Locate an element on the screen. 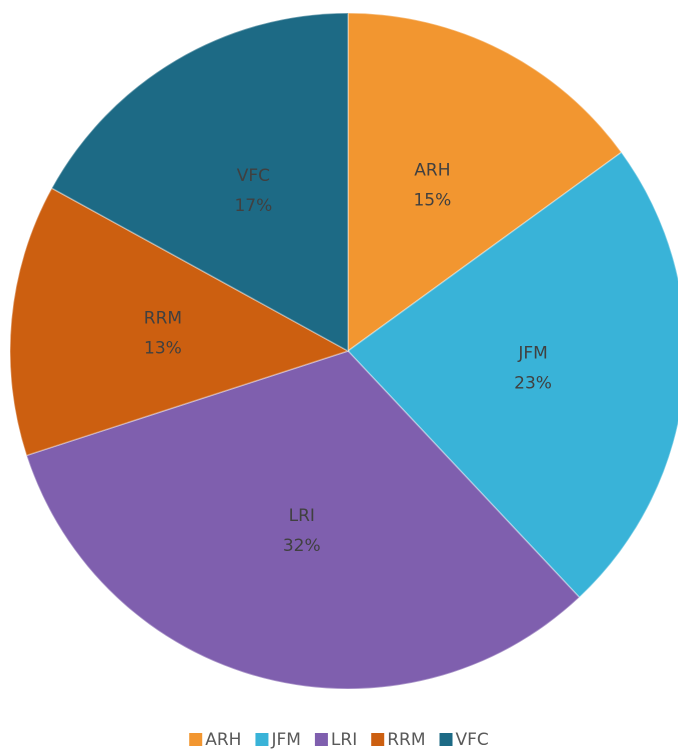  data-label-name: RRM is located at coordinates (163, 319).